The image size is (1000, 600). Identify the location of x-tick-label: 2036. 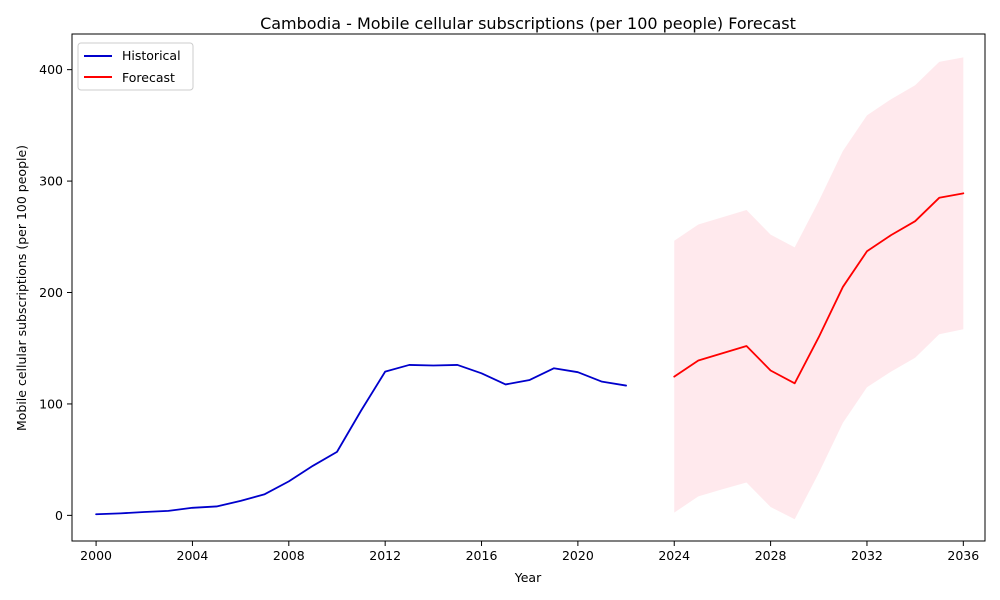
(963, 555).